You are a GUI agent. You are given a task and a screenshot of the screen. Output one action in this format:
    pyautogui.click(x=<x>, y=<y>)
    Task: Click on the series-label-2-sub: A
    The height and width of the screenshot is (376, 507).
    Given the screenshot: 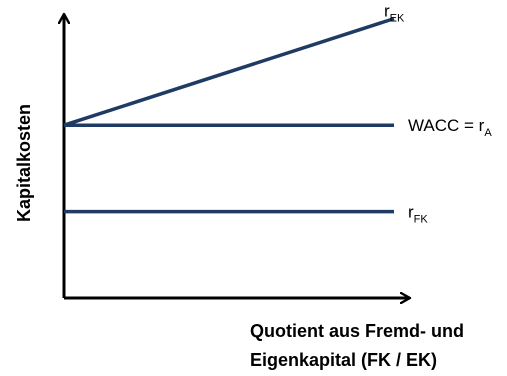 What is the action you would take?
    pyautogui.click(x=488, y=133)
    